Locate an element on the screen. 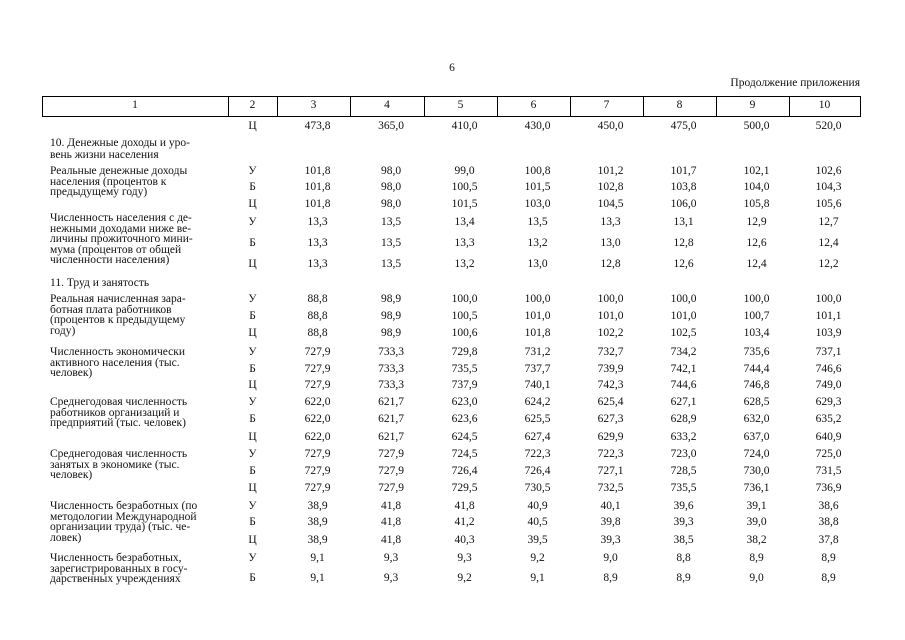 The image size is (905, 640). cell-value: 475,0 is located at coordinates (683, 126).